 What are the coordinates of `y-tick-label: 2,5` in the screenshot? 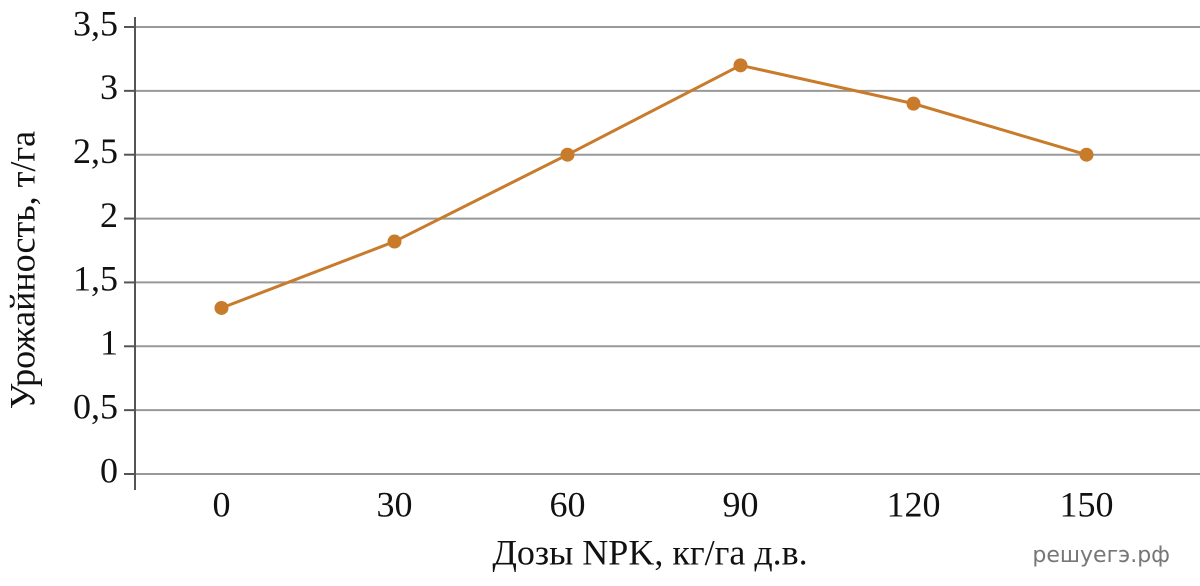 It's located at (95, 151).